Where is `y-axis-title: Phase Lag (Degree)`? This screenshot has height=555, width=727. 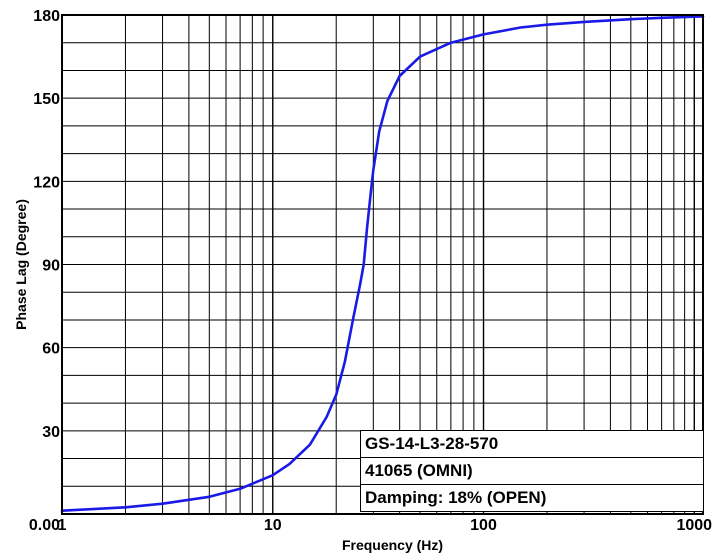 y-axis-title: Phase Lag (Degree) is located at coordinates (21, 264).